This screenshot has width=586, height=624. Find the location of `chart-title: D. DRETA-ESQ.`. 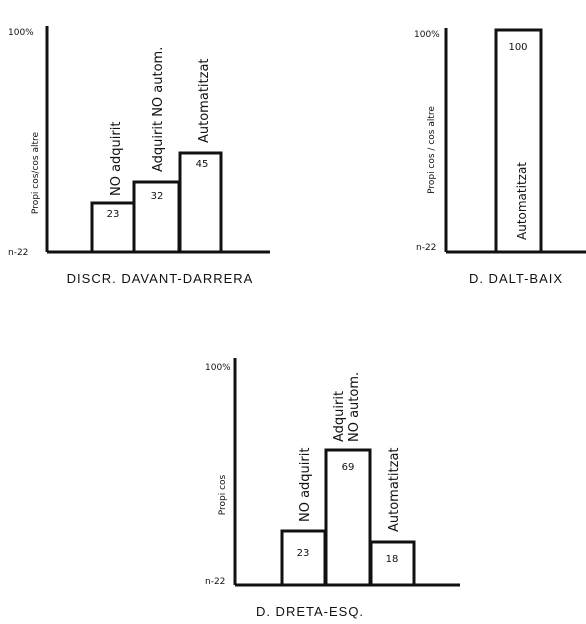

chart-title: D. DRETA-ESQ. is located at coordinates (310, 611).